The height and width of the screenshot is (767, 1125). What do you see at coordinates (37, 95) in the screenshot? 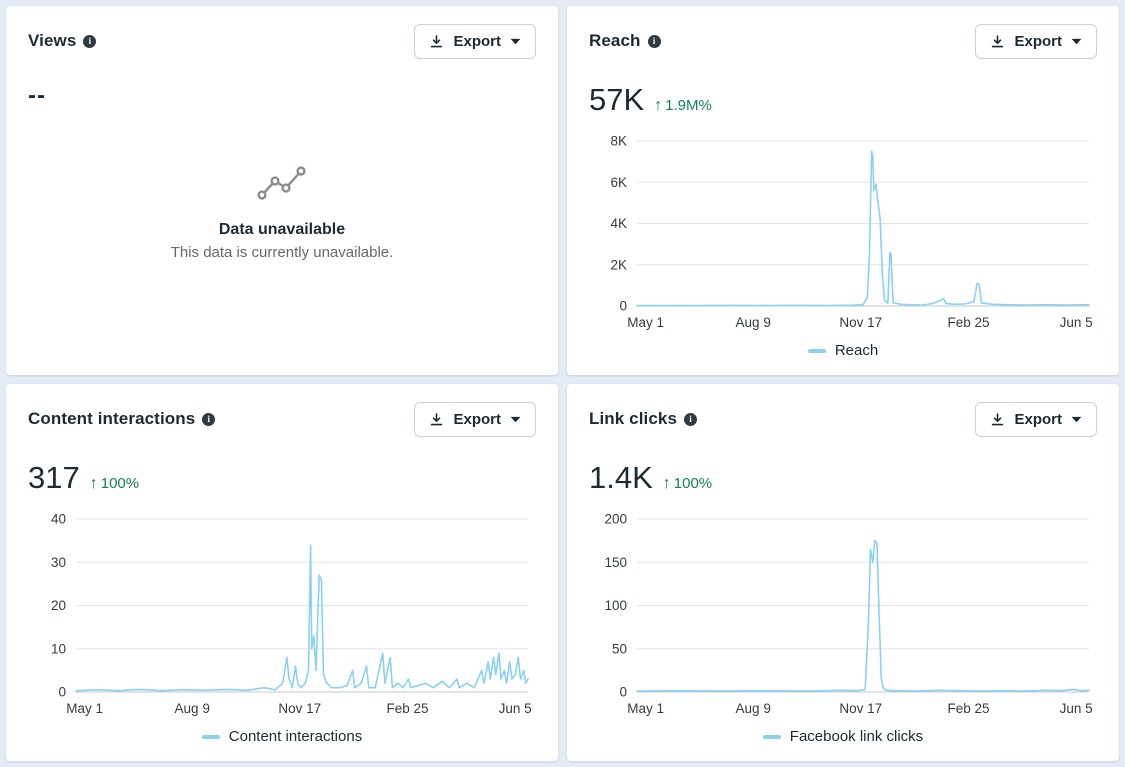
I see `metric-value-views: --` at bounding box center [37, 95].